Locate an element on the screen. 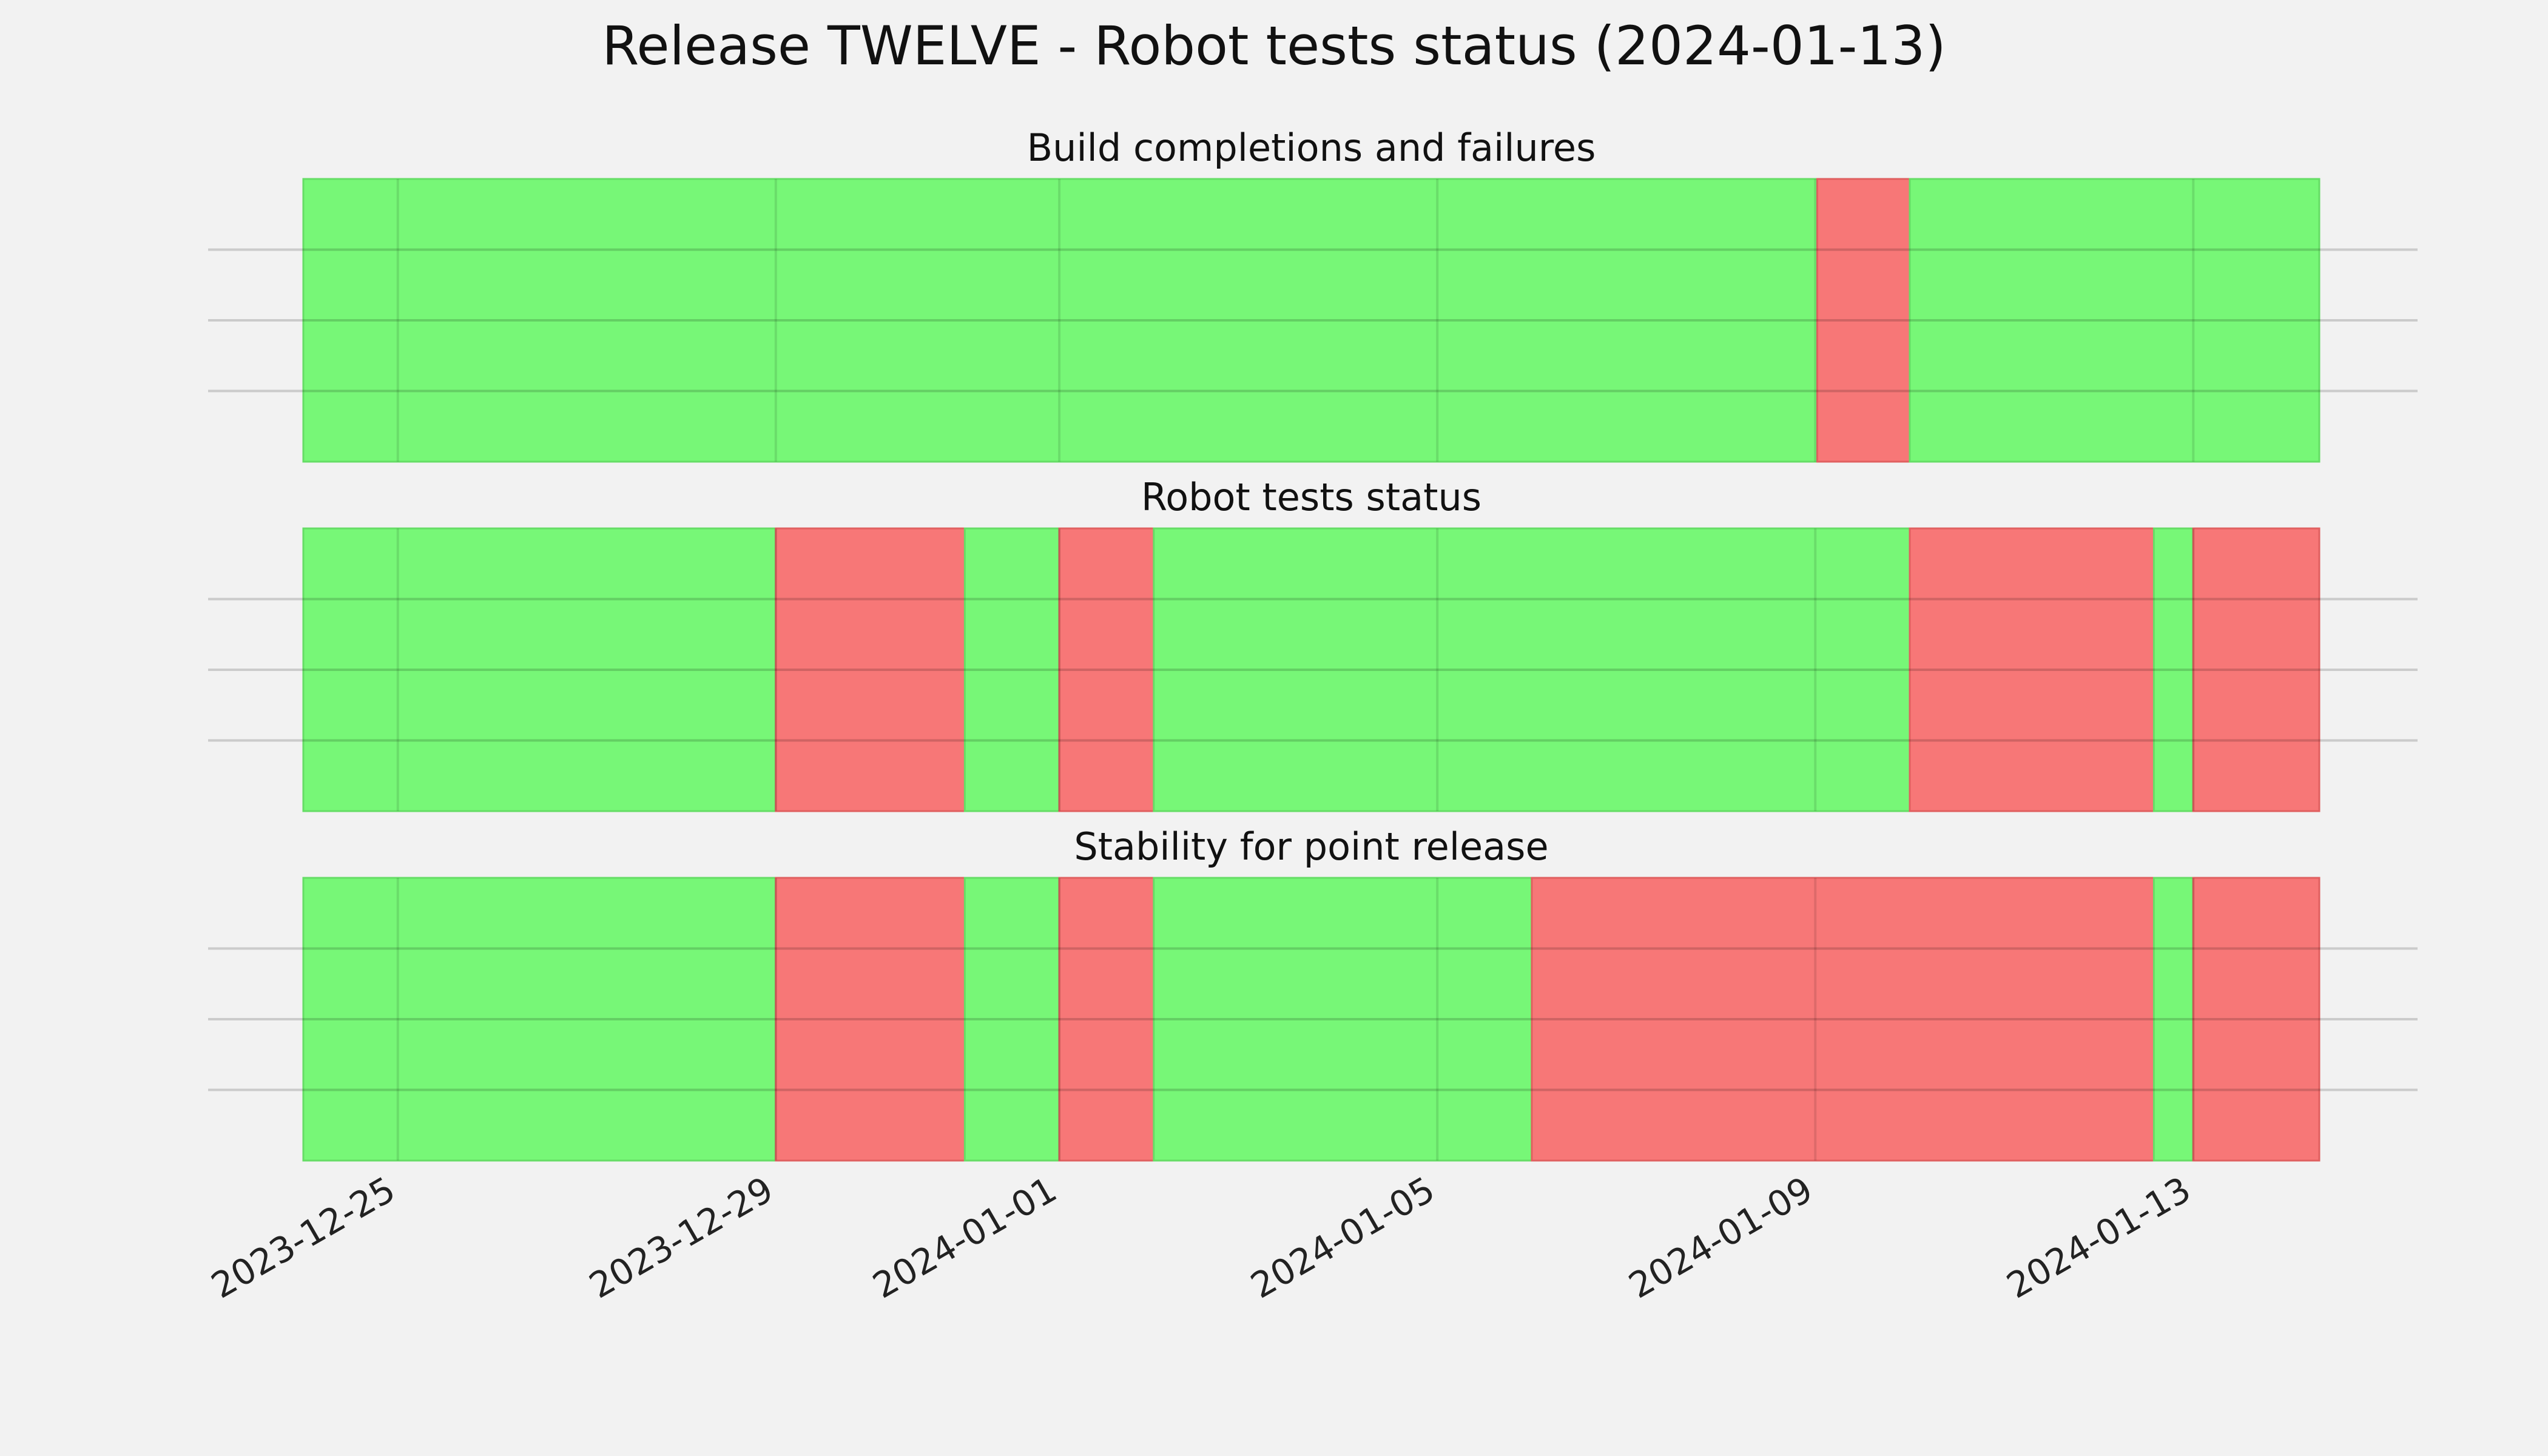 This screenshot has height=1456, width=2548. panel-title: Build completions and failures is located at coordinates (1311, 148).